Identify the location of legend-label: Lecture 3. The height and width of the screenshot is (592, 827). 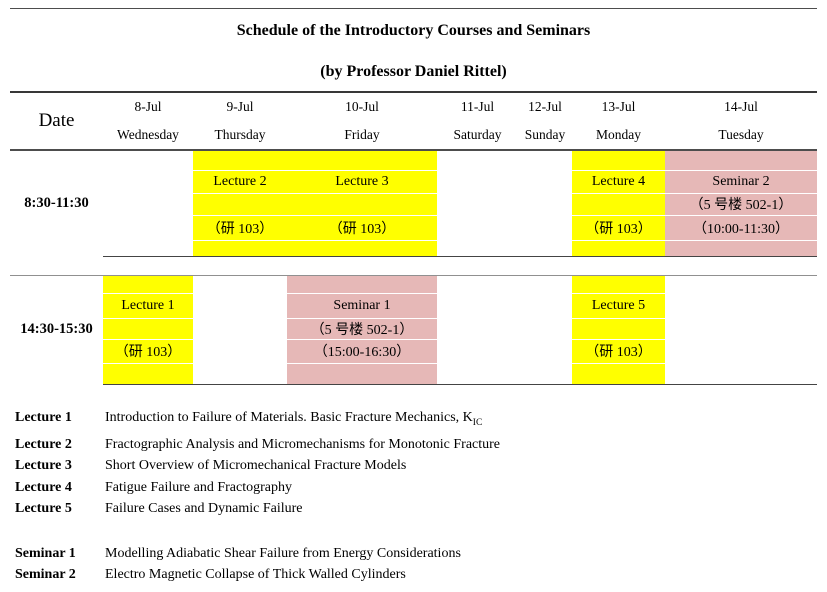
(43, 466).